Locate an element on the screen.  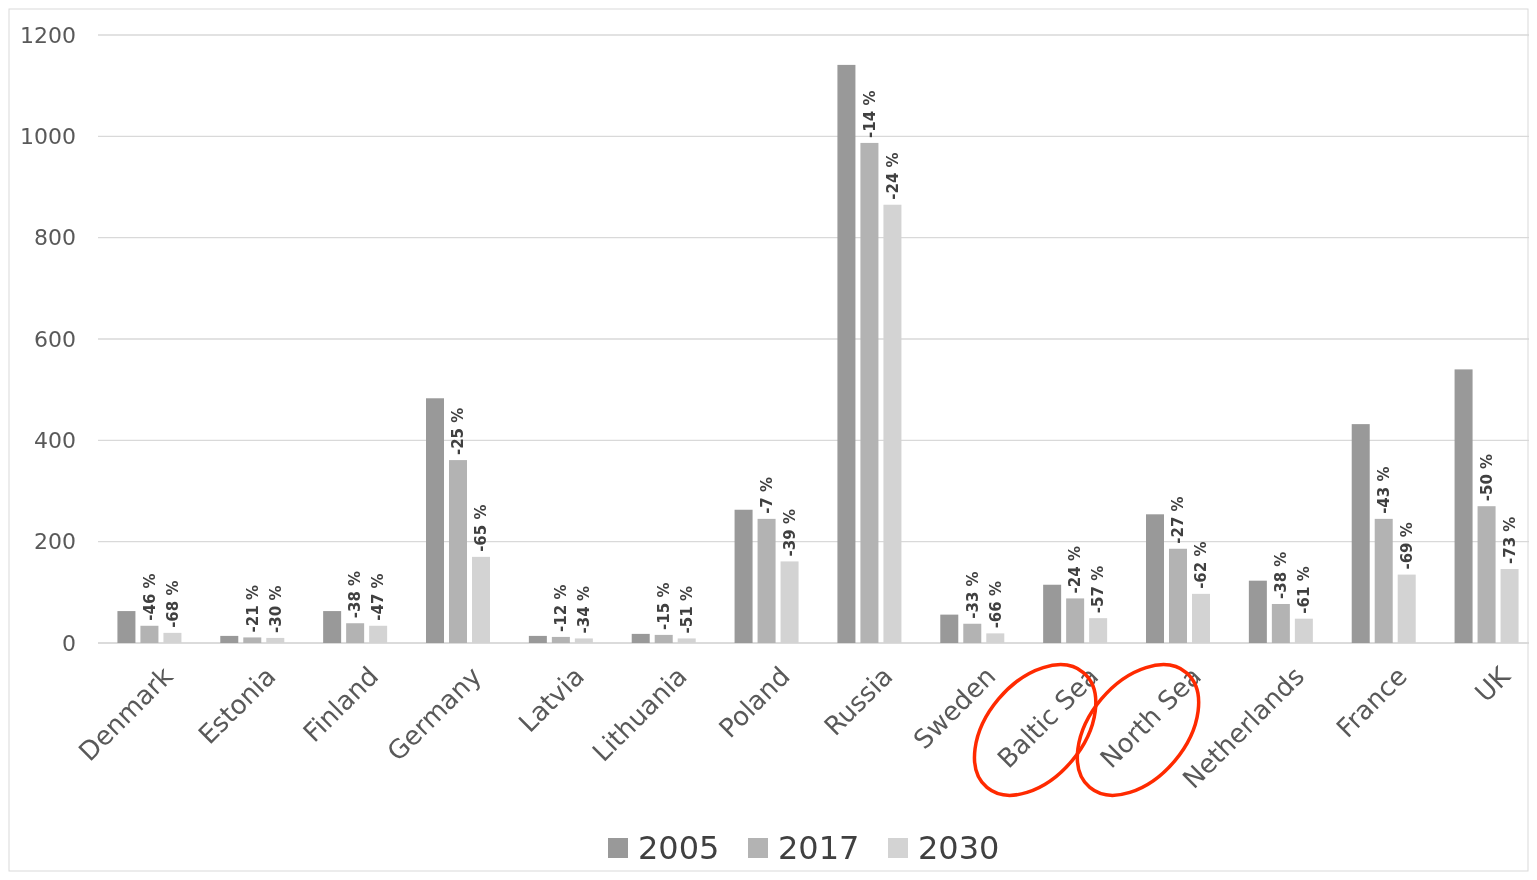
annotation: -33 % is located at coordinates (972, 595).